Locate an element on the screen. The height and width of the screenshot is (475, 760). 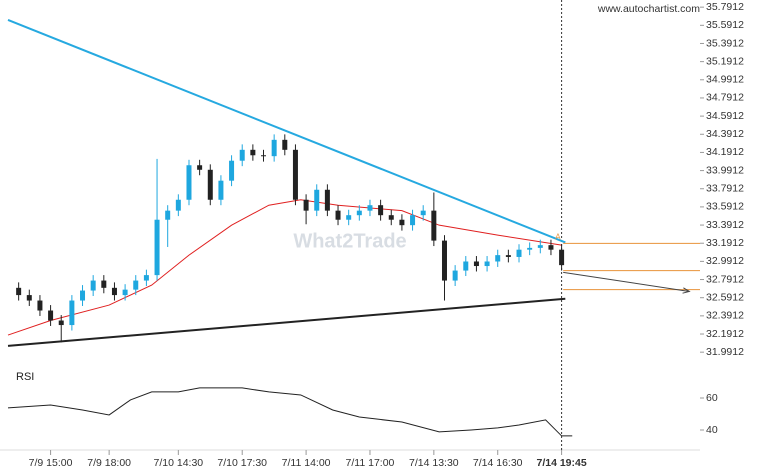
y-tick-label: 33.3912 is located at coordinates (725, 225).